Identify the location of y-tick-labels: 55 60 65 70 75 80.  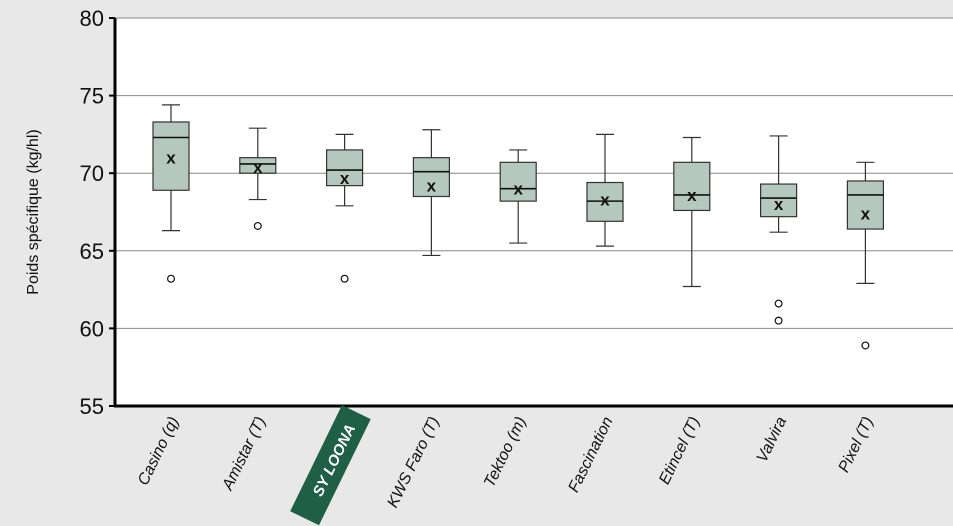
(92, 212).